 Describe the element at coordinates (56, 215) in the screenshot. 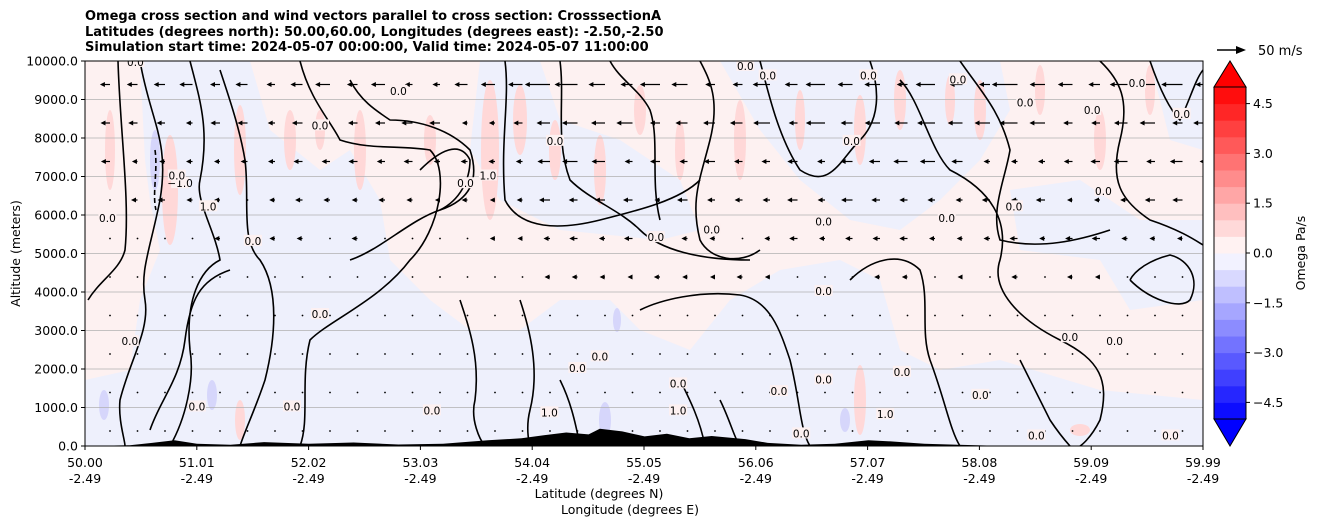

I see `y-tick-label: 6000.0` at that location.